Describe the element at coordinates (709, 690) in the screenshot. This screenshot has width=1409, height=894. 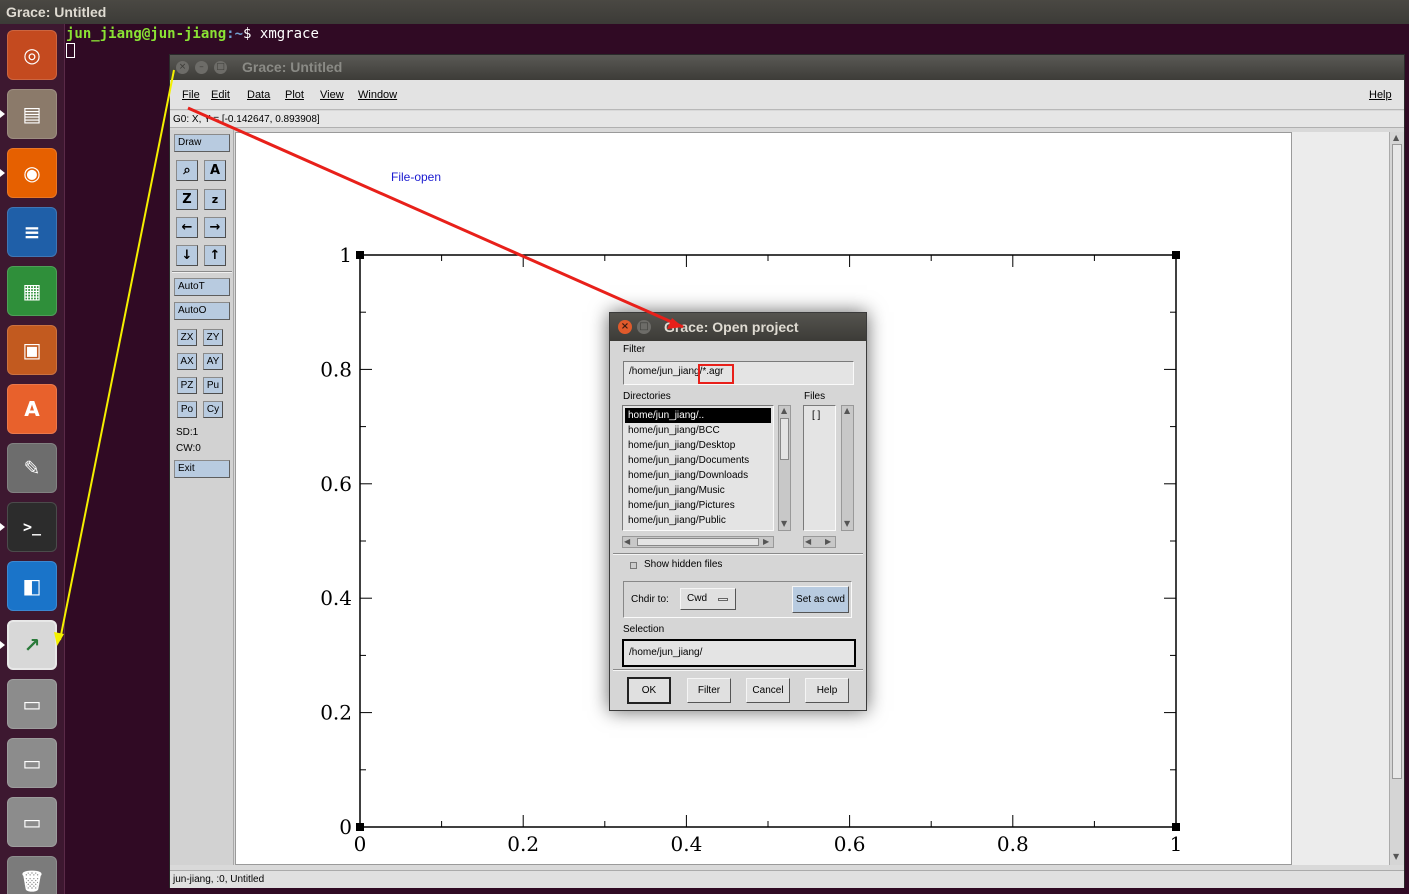
I see `filter-button: Filter` at that location.